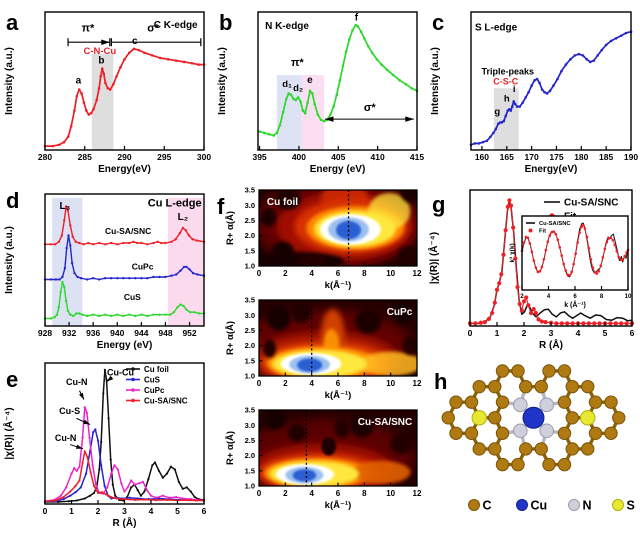  Describe the element at coordinates (165, 333) in the screenshot. I see `svg-text: 948` at that location.